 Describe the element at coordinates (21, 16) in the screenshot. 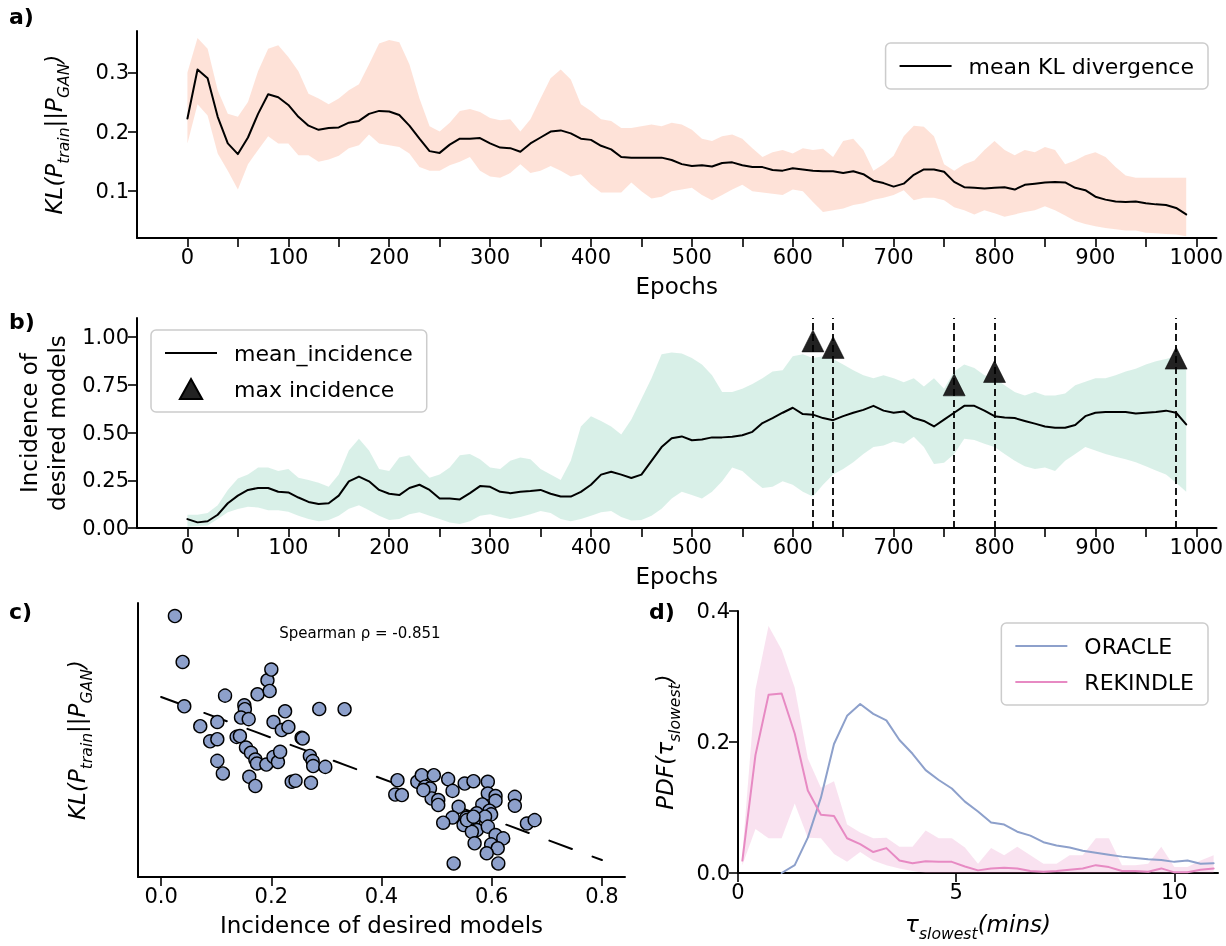

I see `chart-title: a)` at that location.